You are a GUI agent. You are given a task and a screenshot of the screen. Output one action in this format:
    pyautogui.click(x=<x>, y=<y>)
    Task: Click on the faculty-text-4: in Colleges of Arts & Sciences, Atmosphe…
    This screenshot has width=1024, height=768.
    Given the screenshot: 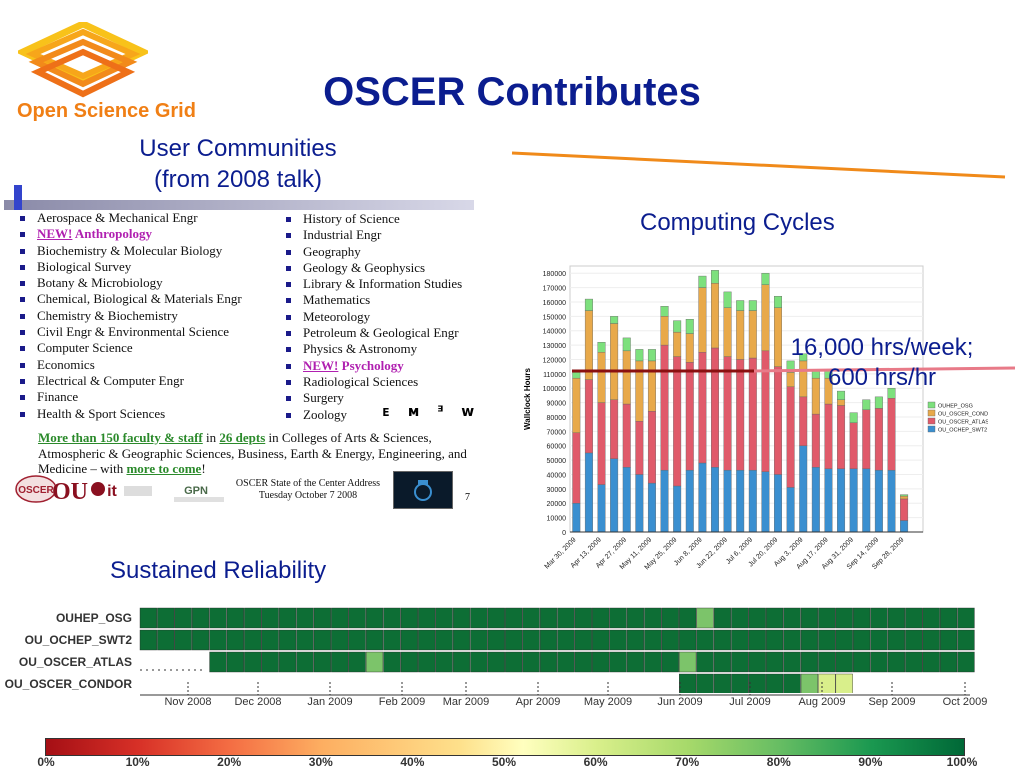 What is the action you would take?
    pyautogui.click(x=252, y=453)
    